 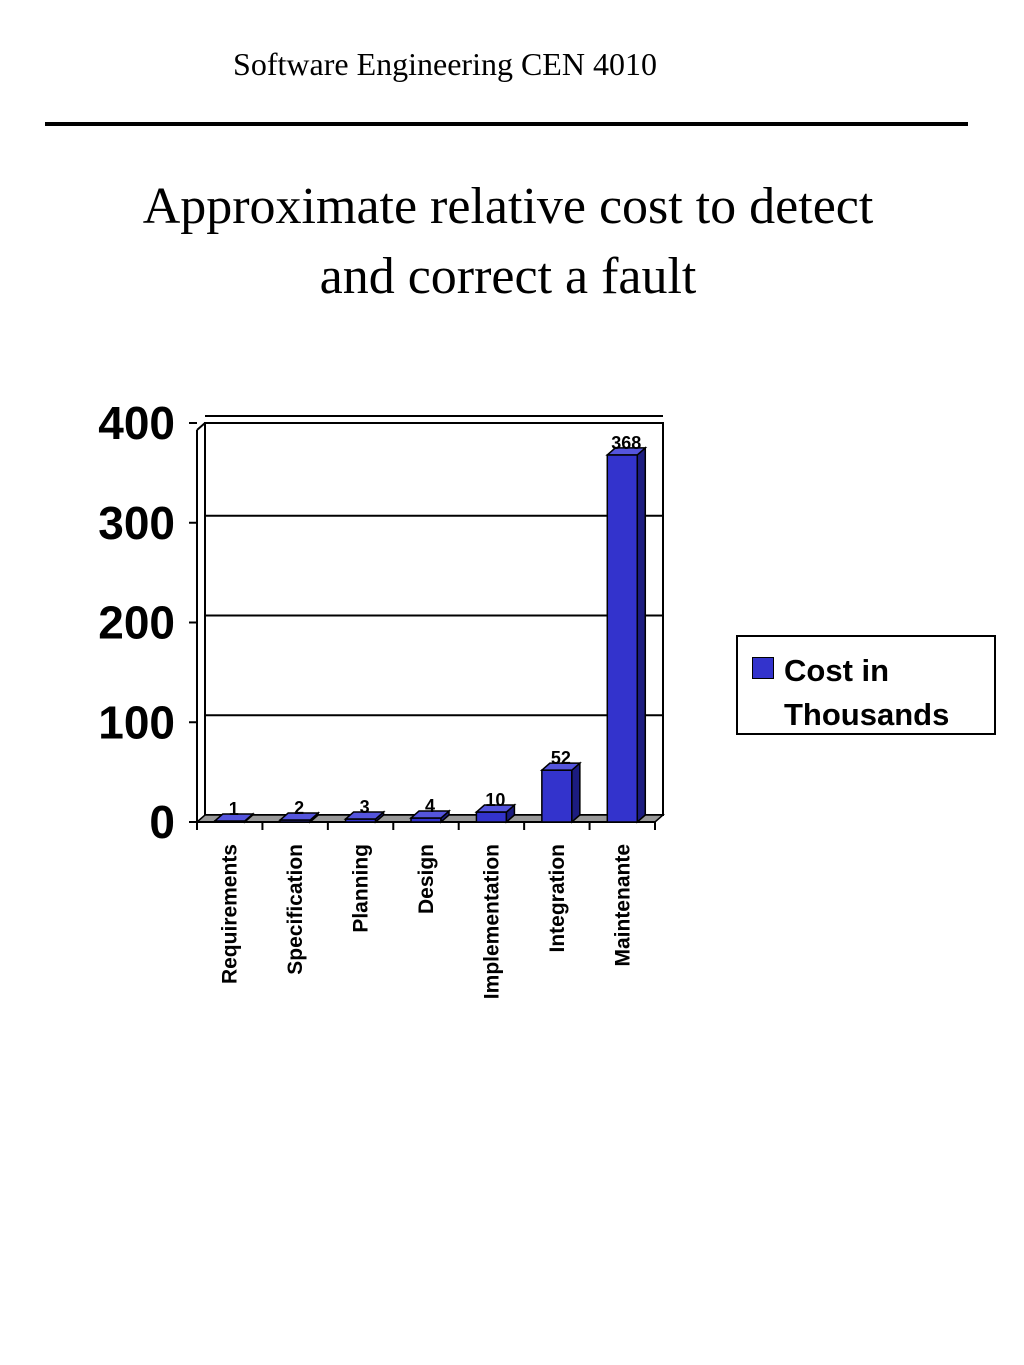 What do you see at coordinates (434, 619) in the screenshot?
I see `plot-wall` at bounding box center [434, 619].